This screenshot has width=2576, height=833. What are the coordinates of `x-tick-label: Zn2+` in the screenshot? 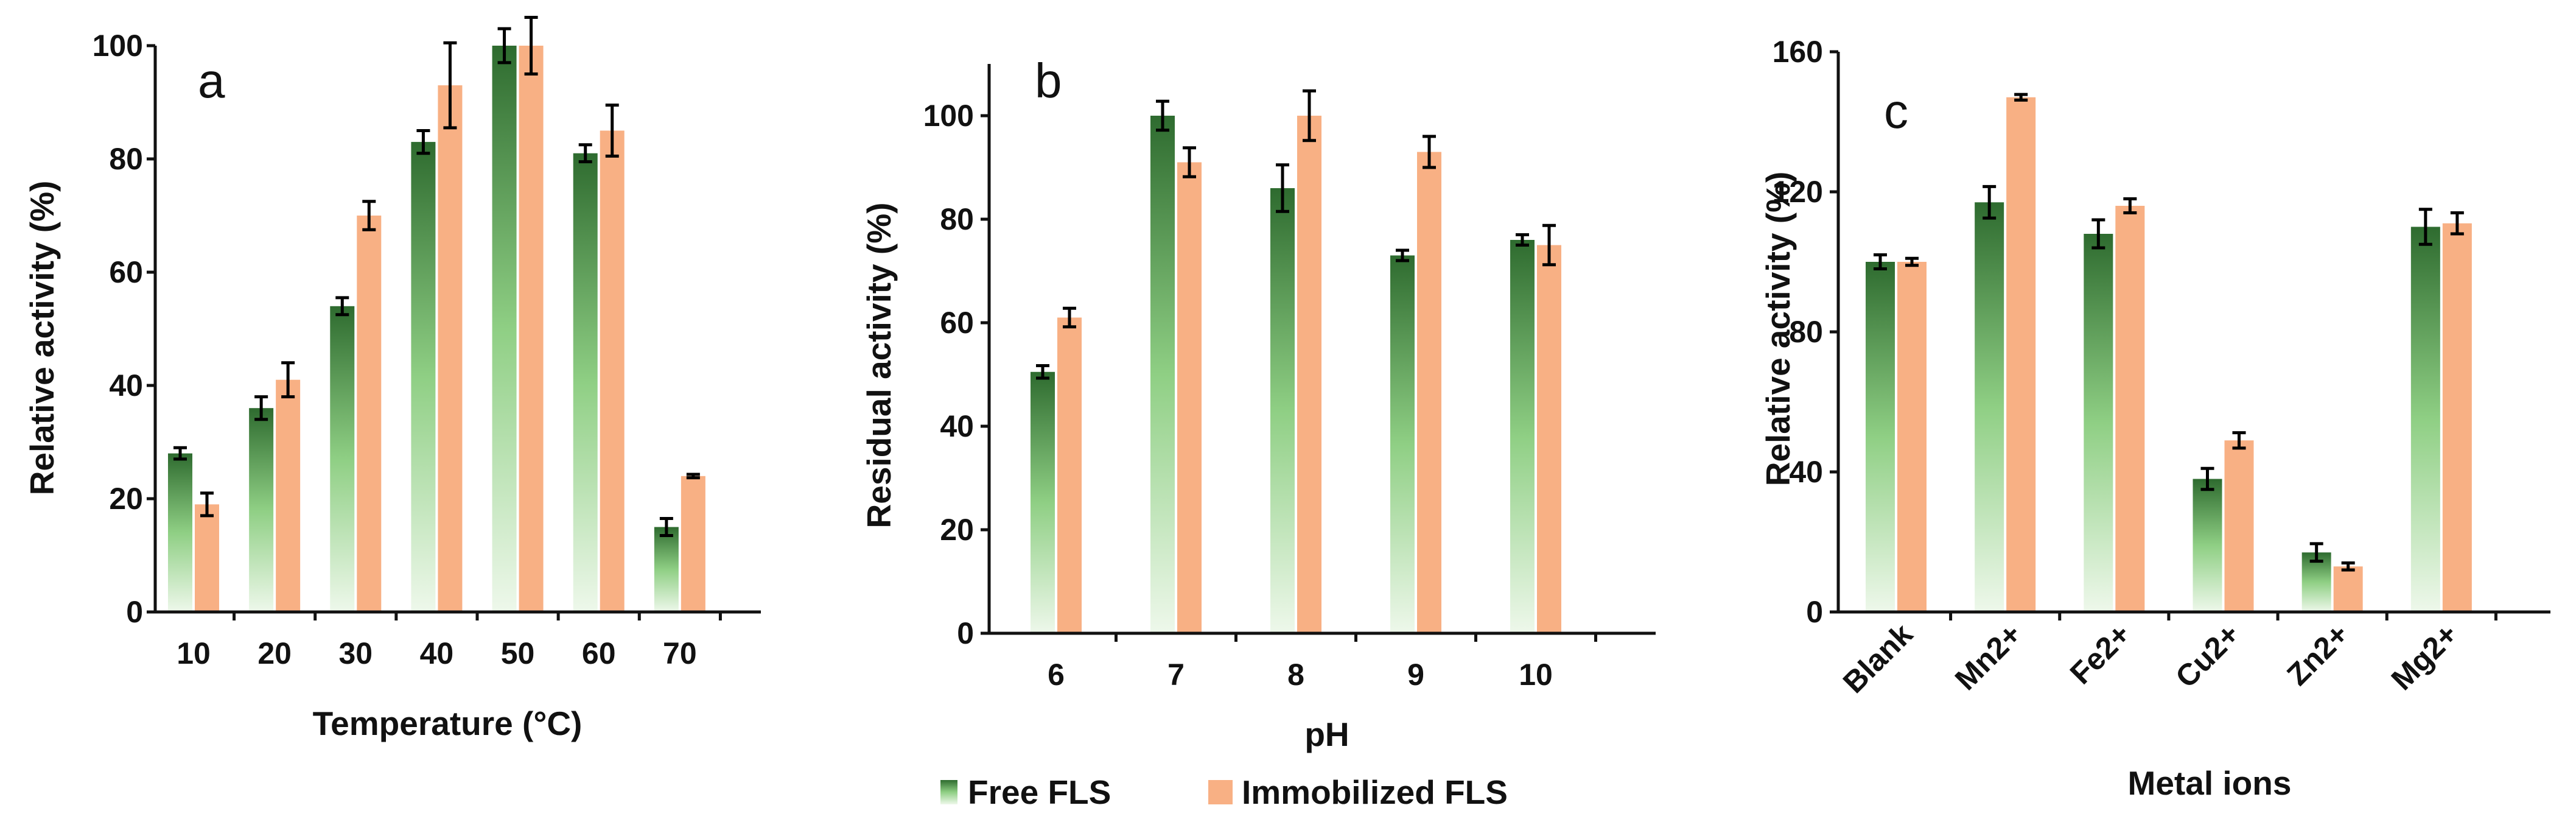 It's located at (2317, 654).